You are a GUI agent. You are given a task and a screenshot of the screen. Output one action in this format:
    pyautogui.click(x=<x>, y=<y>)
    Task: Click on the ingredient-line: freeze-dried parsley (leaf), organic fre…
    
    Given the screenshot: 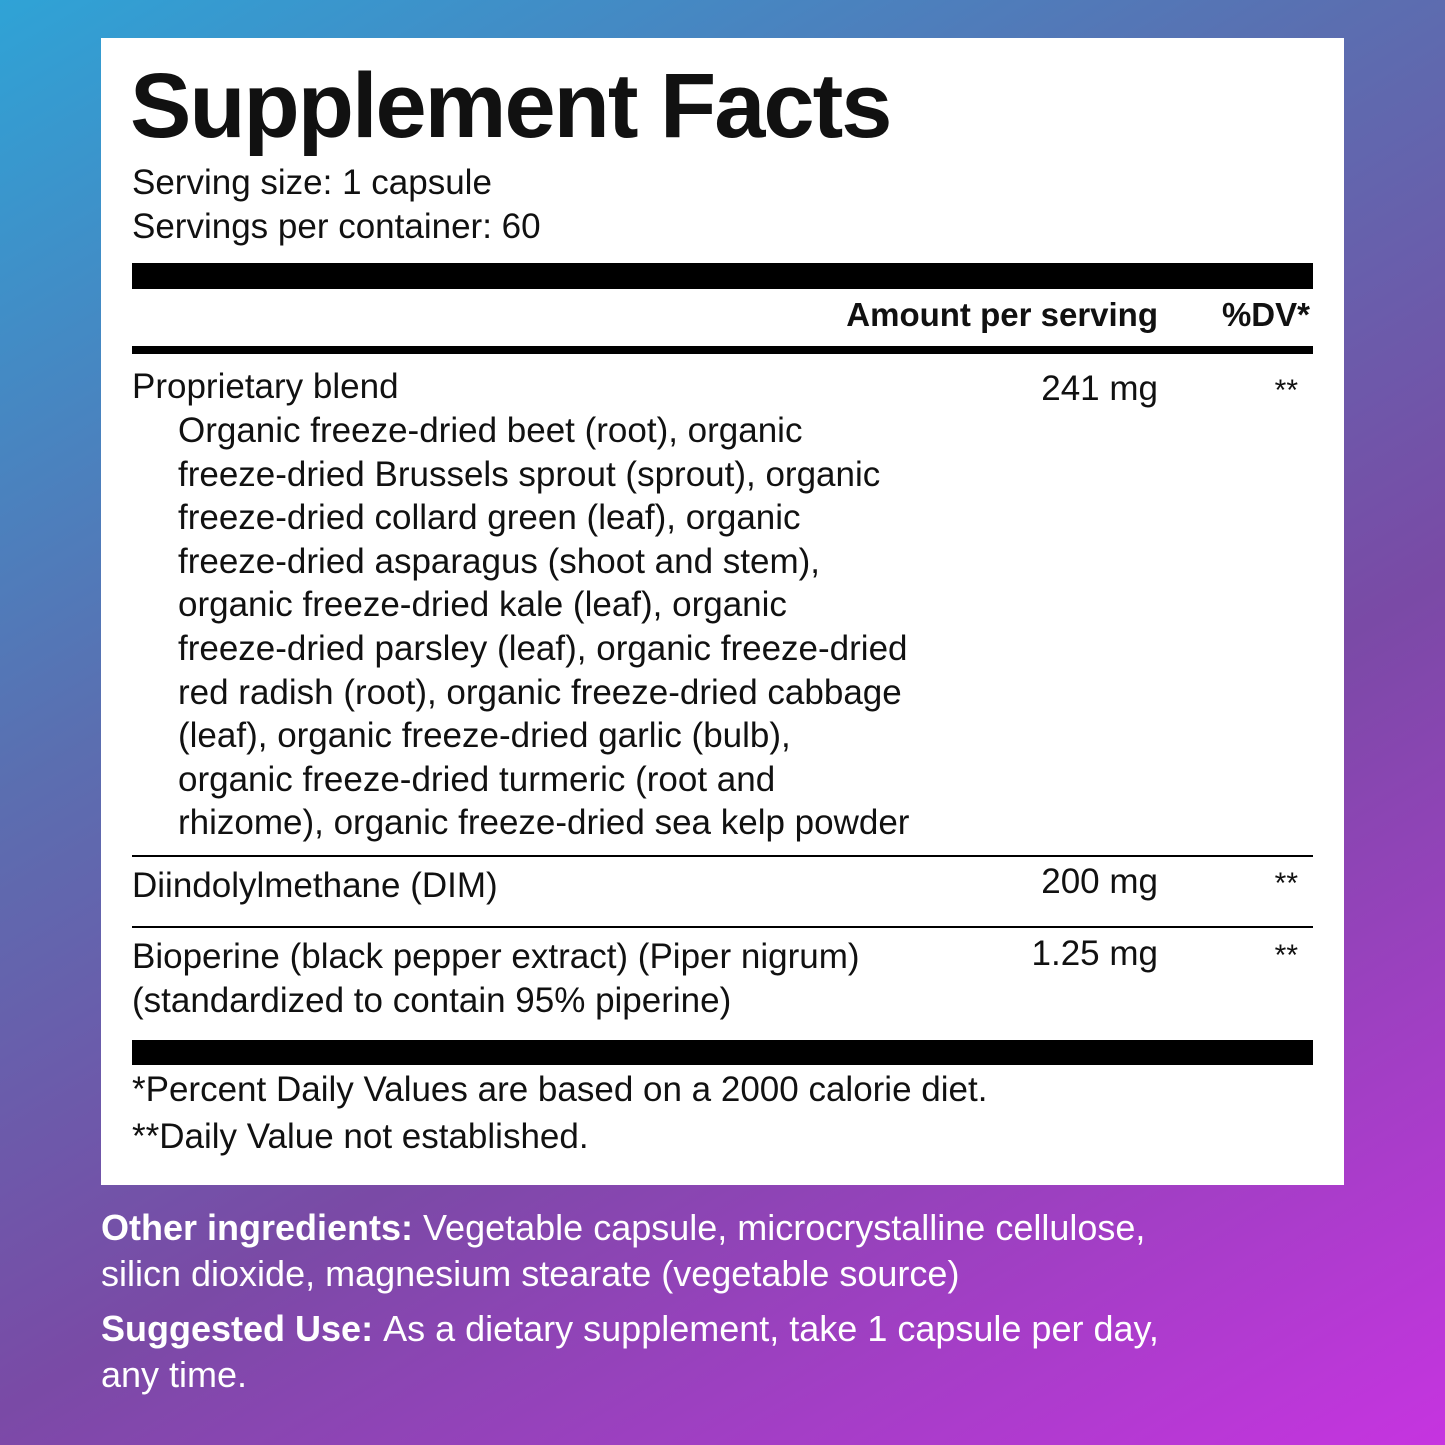 What is the action you would take?
    pyautogui.click(x=543, y=648)
    